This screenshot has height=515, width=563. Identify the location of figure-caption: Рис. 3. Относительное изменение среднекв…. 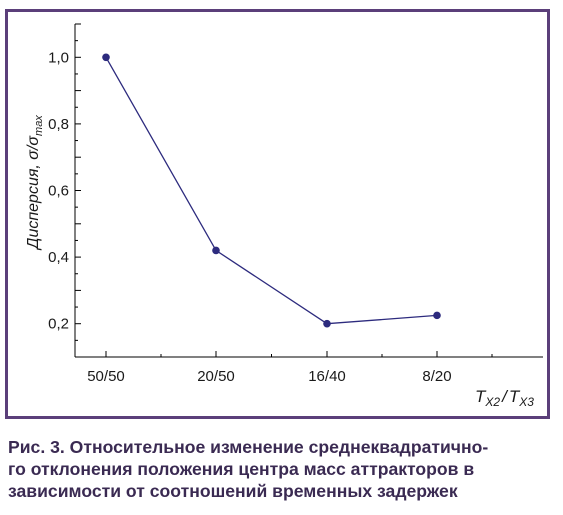
(282, 469).